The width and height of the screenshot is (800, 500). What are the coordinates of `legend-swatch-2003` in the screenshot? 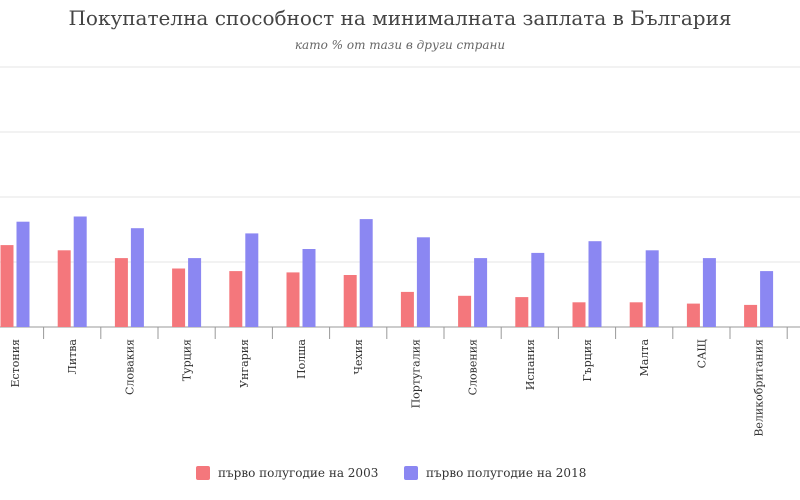 It's located at (203, 473).